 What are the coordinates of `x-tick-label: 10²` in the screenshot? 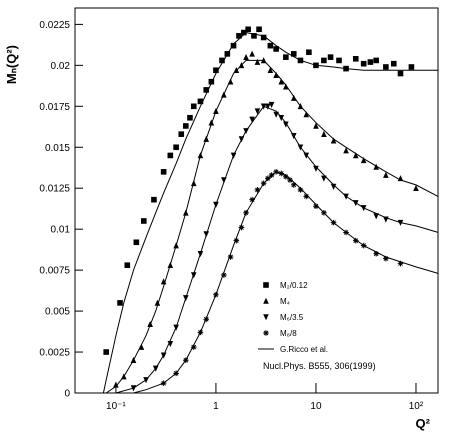 It's located at (416, 406).